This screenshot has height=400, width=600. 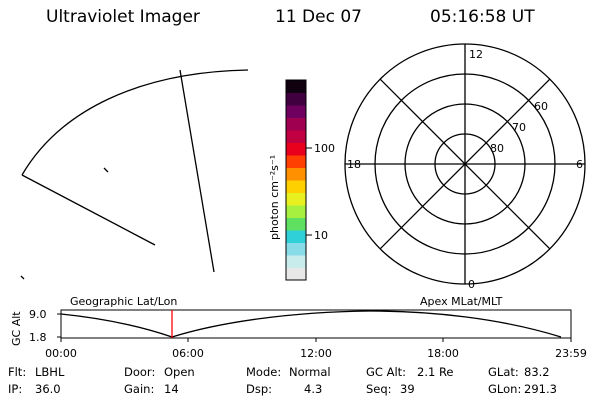 I want to click on date-label: 11 Dec 07, so click(x=318, y=17).